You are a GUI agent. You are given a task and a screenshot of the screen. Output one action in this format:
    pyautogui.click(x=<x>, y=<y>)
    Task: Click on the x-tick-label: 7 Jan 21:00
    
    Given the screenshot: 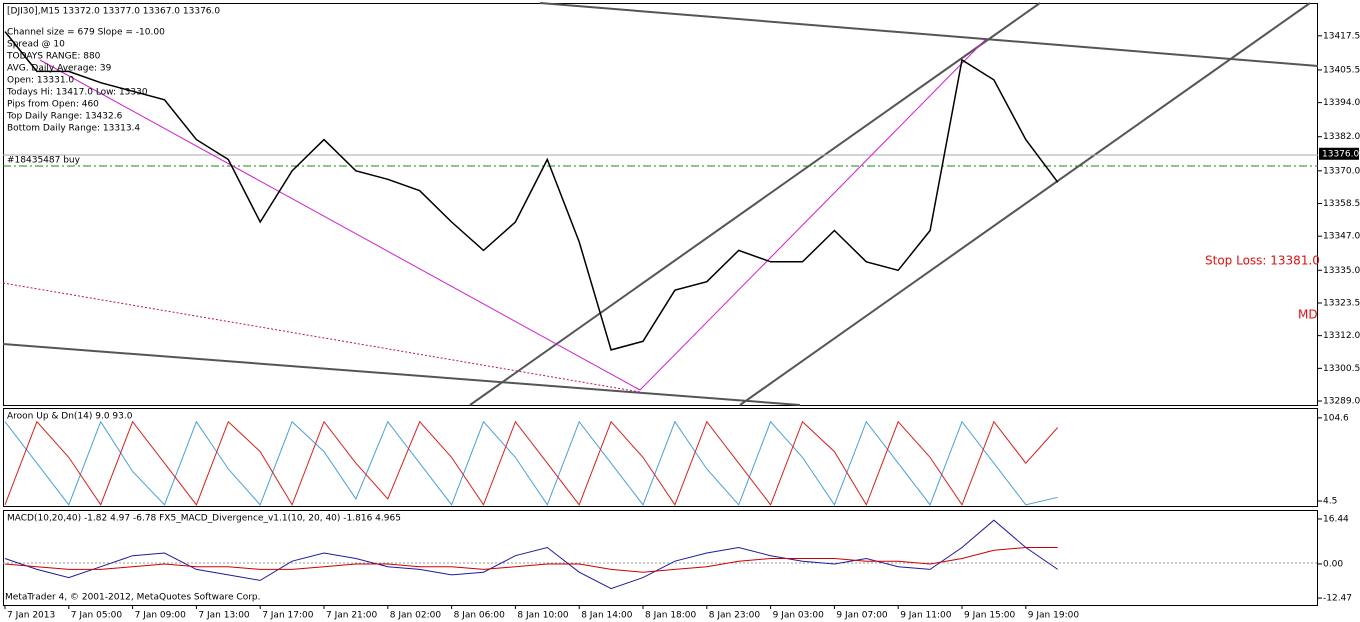 What is the action you would take?
    pyautogui.click(x=352, y=616)
    